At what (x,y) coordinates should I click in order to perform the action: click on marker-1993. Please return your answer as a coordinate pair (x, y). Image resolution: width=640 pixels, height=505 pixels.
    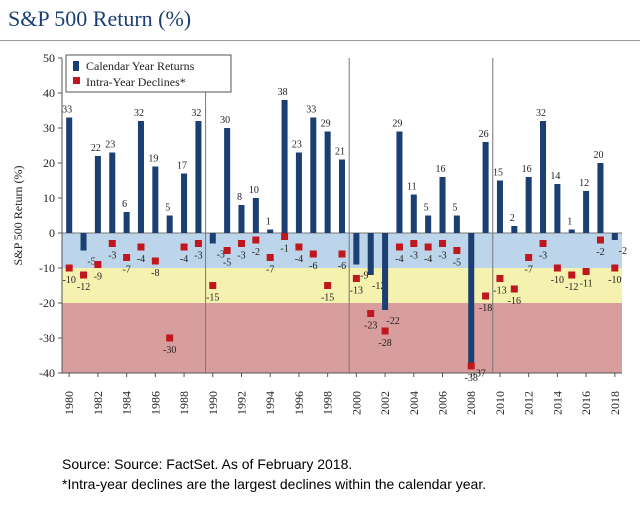
    Looking at the image, I should click on (256, 240).